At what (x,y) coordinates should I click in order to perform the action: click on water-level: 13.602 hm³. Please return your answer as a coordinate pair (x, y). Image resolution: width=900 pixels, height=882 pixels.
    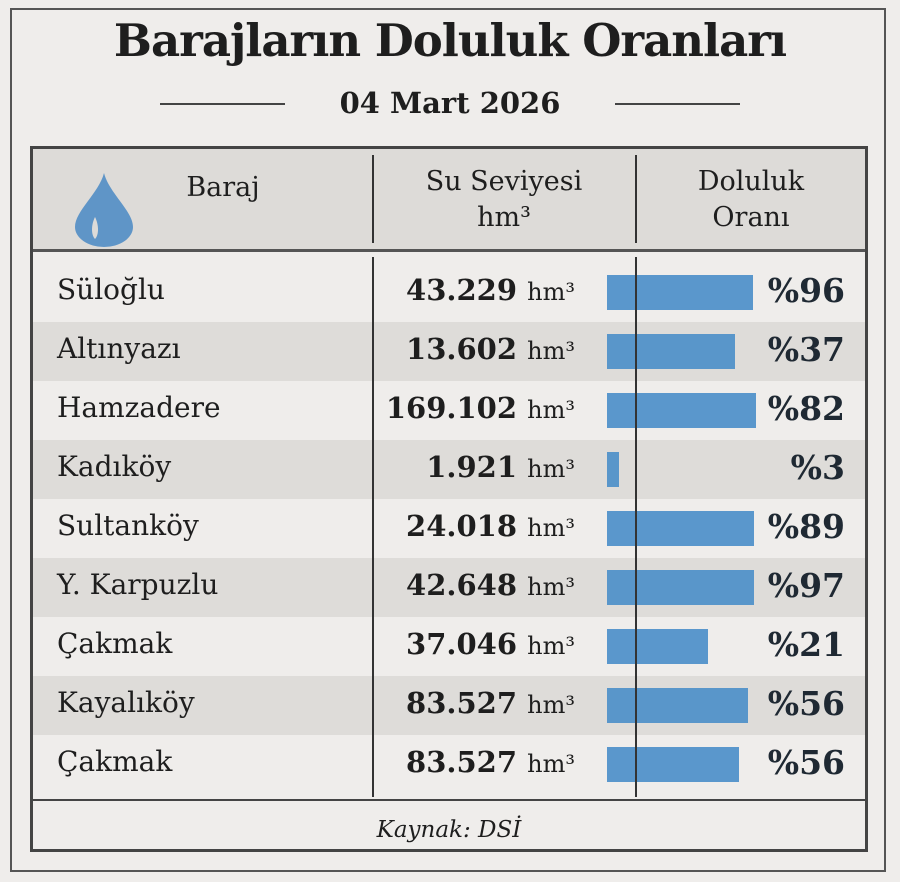
    Looking at the image, I should click on (490, 349).